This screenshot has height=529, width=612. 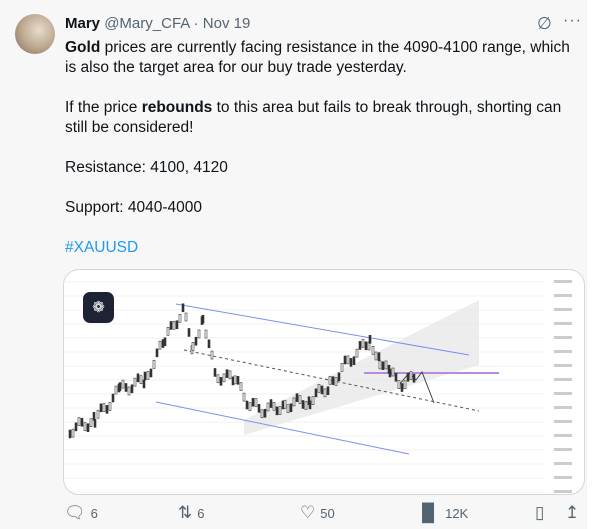 What do you see at coordinates (442, 513) in the screenshot?
I see `views-button: ▐▌ 12K` at bounding box center [442, 513].